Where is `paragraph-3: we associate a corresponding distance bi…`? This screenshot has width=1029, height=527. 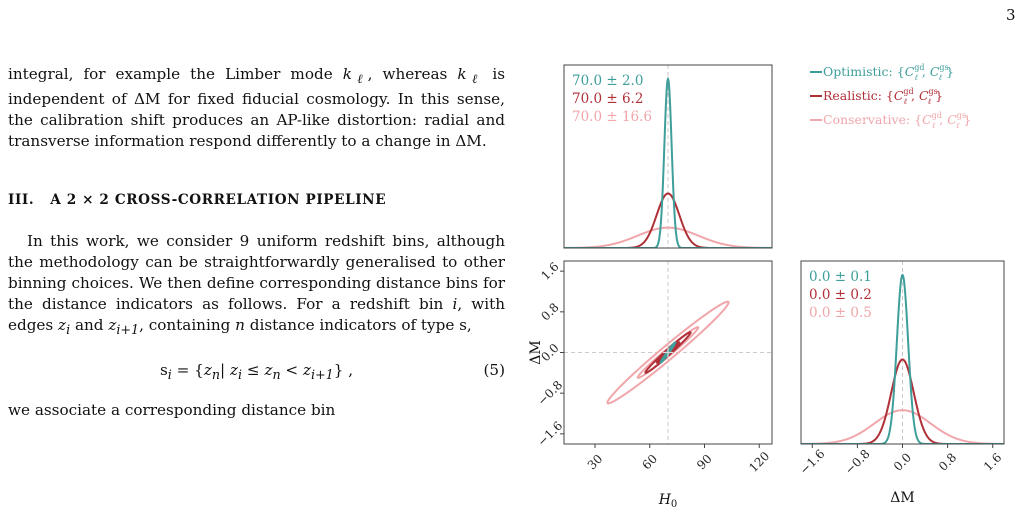 paragraph-3: we associate a corresponding distance bi… is located at coordinates (172, 410).